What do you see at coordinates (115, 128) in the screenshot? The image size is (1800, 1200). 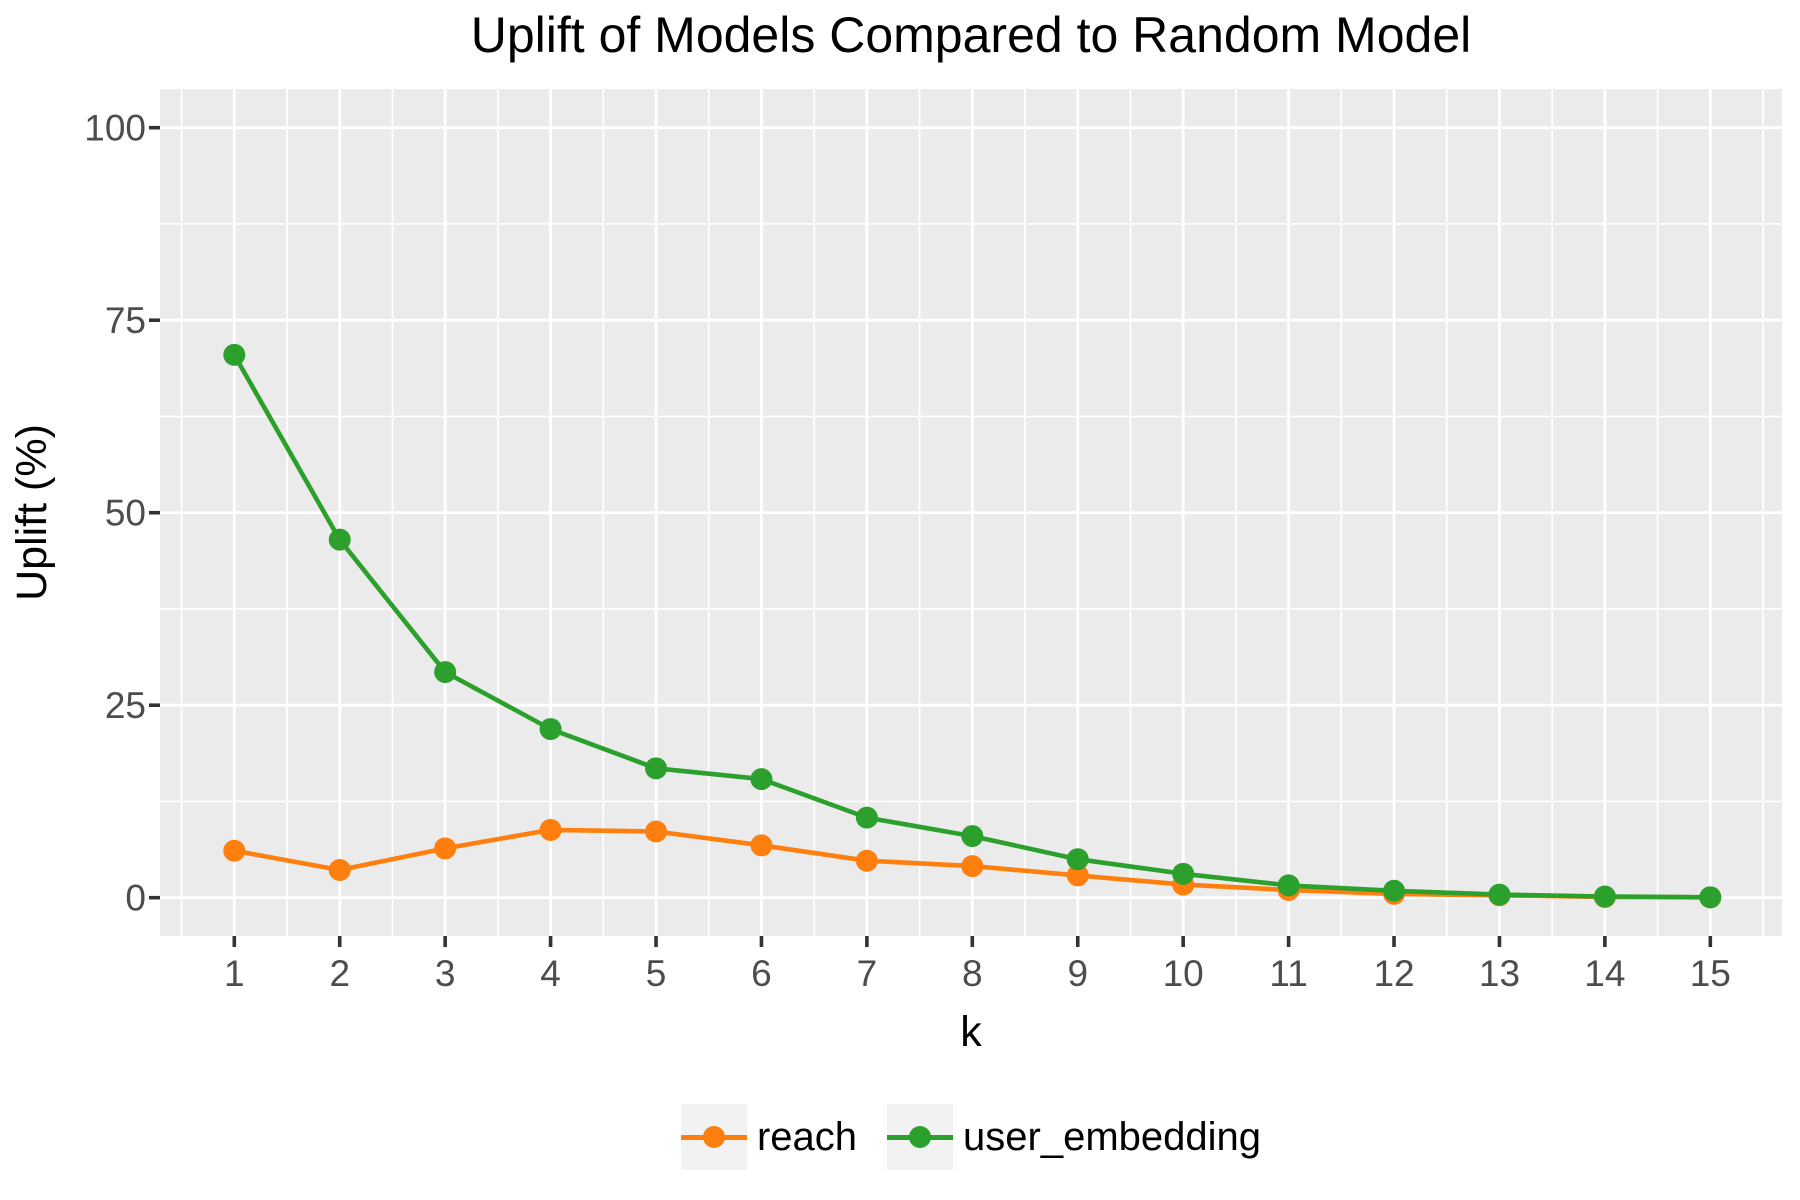 I see `y-tick-label: 100` at bounding box center [115, 128].